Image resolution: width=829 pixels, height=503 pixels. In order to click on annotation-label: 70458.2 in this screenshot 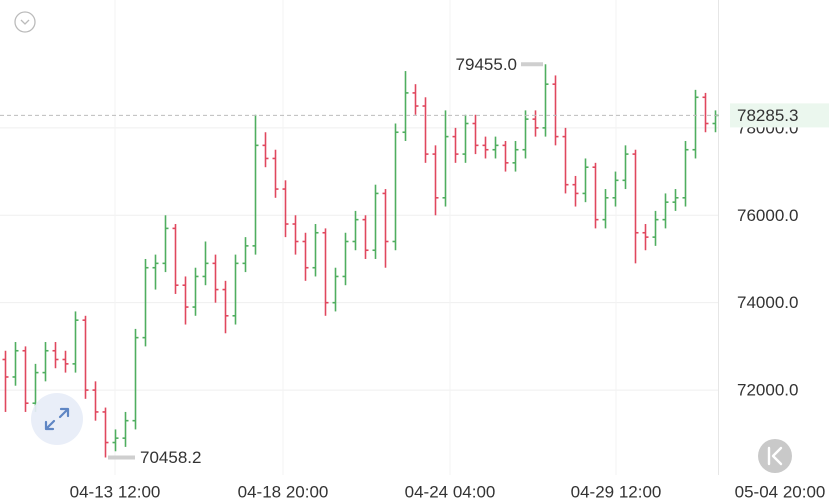, I will do `click(170, 457)`.